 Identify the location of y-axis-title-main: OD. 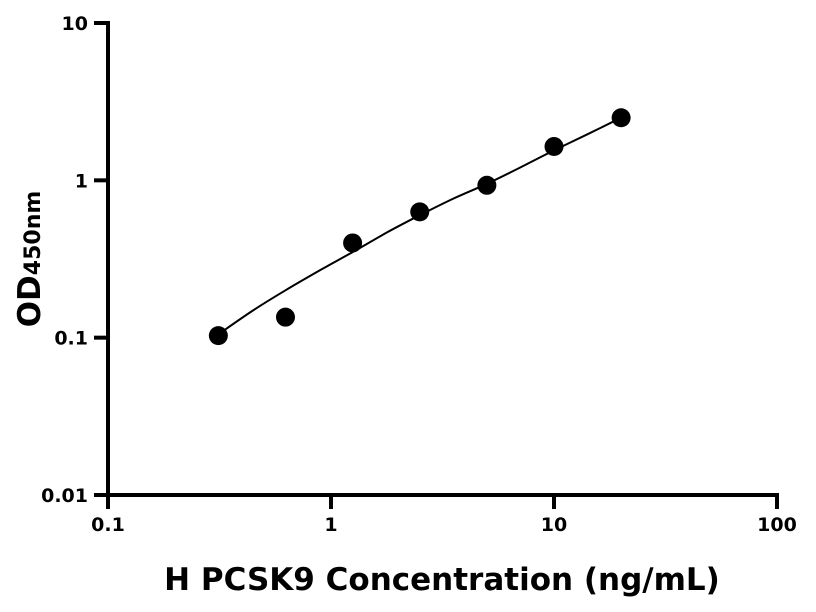
(30, 301).